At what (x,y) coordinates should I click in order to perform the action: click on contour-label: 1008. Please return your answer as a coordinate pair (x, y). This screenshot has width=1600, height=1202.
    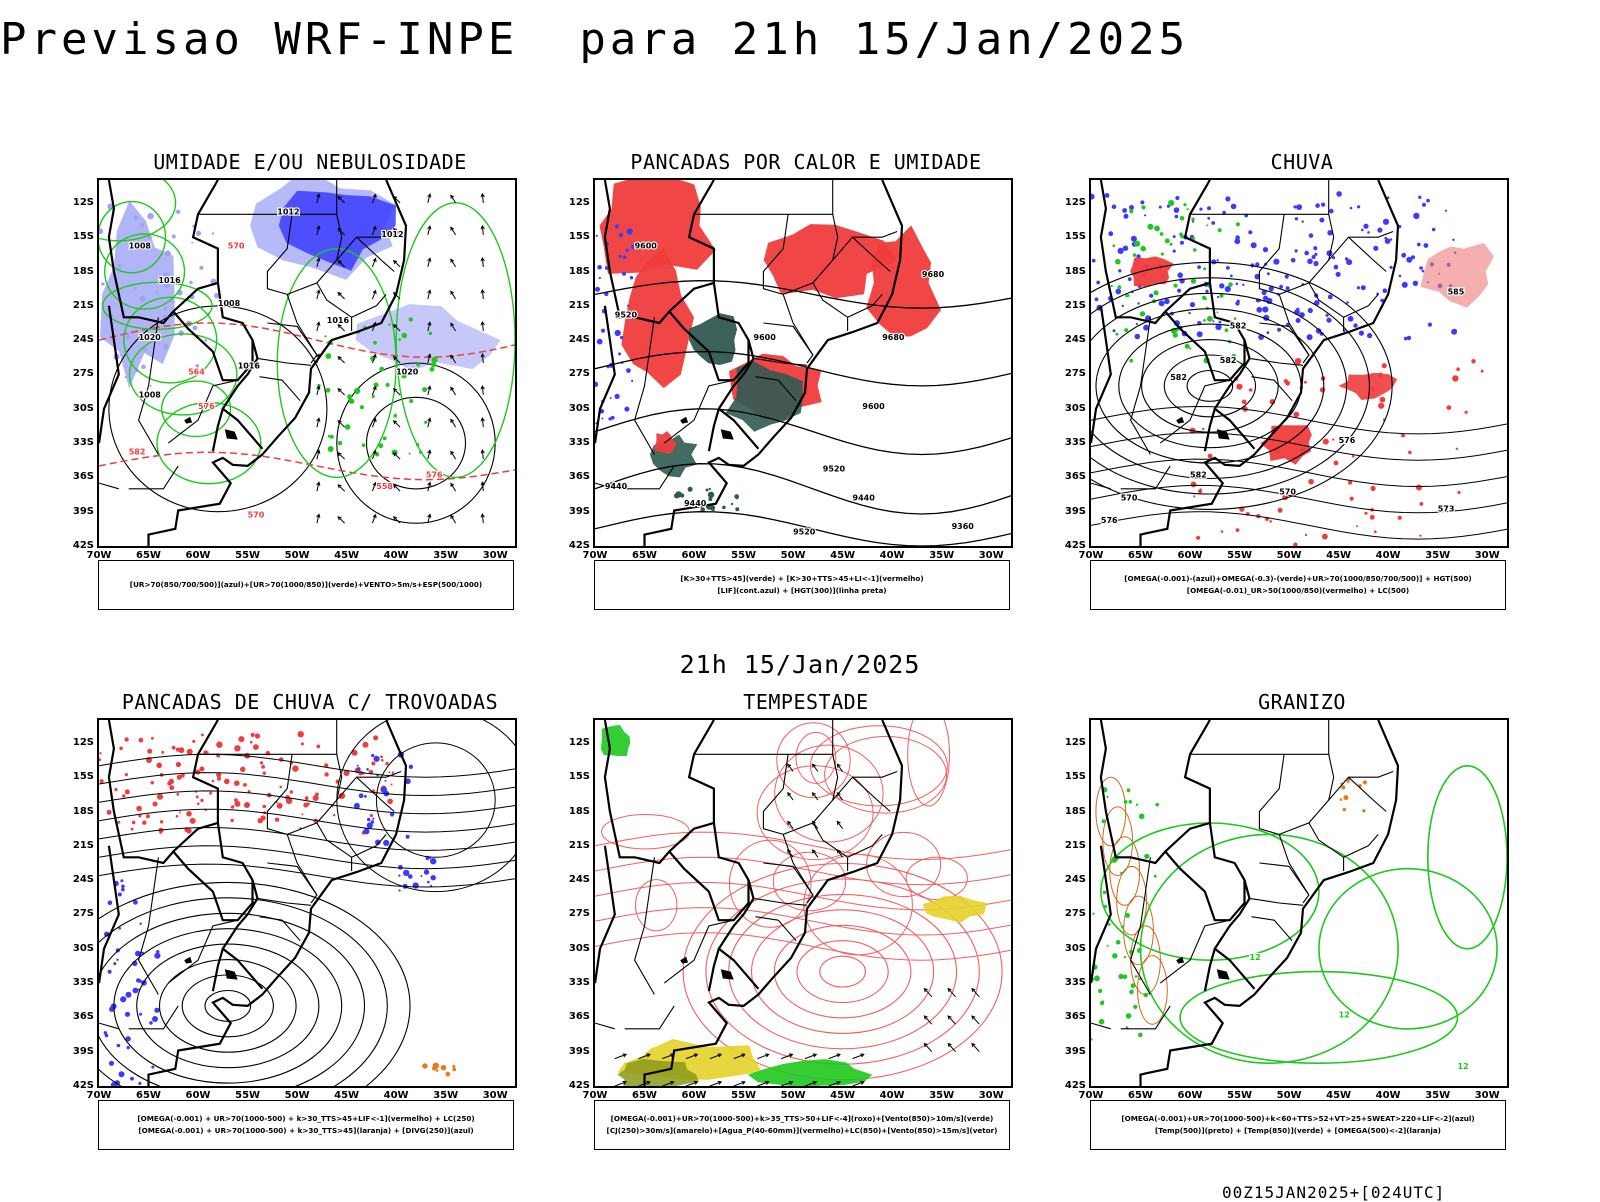
    Looking at the image, I should click on (229, 303).